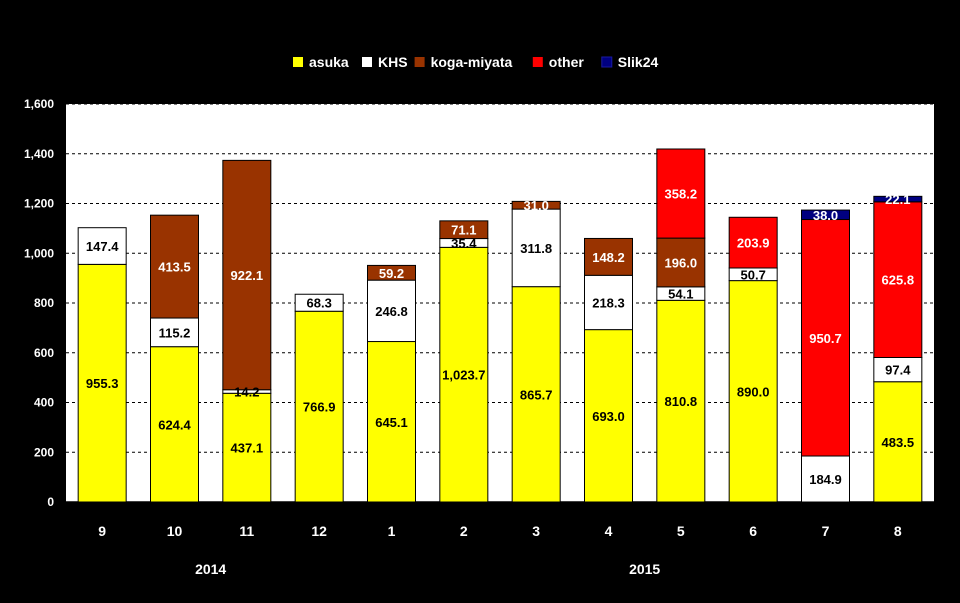 The width and height of the screenshot is (960, 603). I want to click on data-label: 865.7, so click(536, 394).